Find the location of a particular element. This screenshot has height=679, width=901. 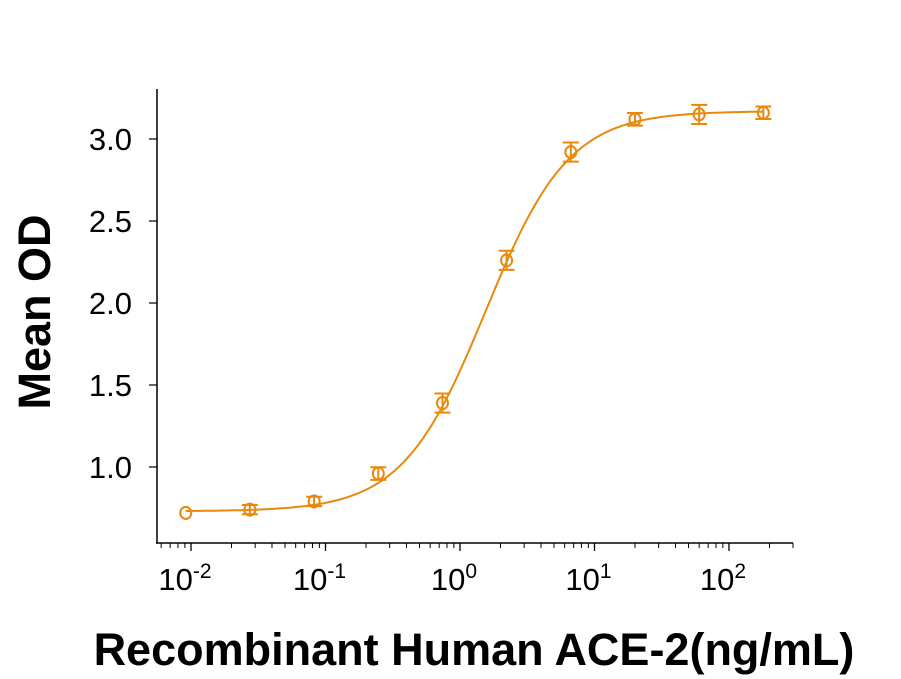

x-tick-label: 10⁻¹ is located at coordinates (319, 578).